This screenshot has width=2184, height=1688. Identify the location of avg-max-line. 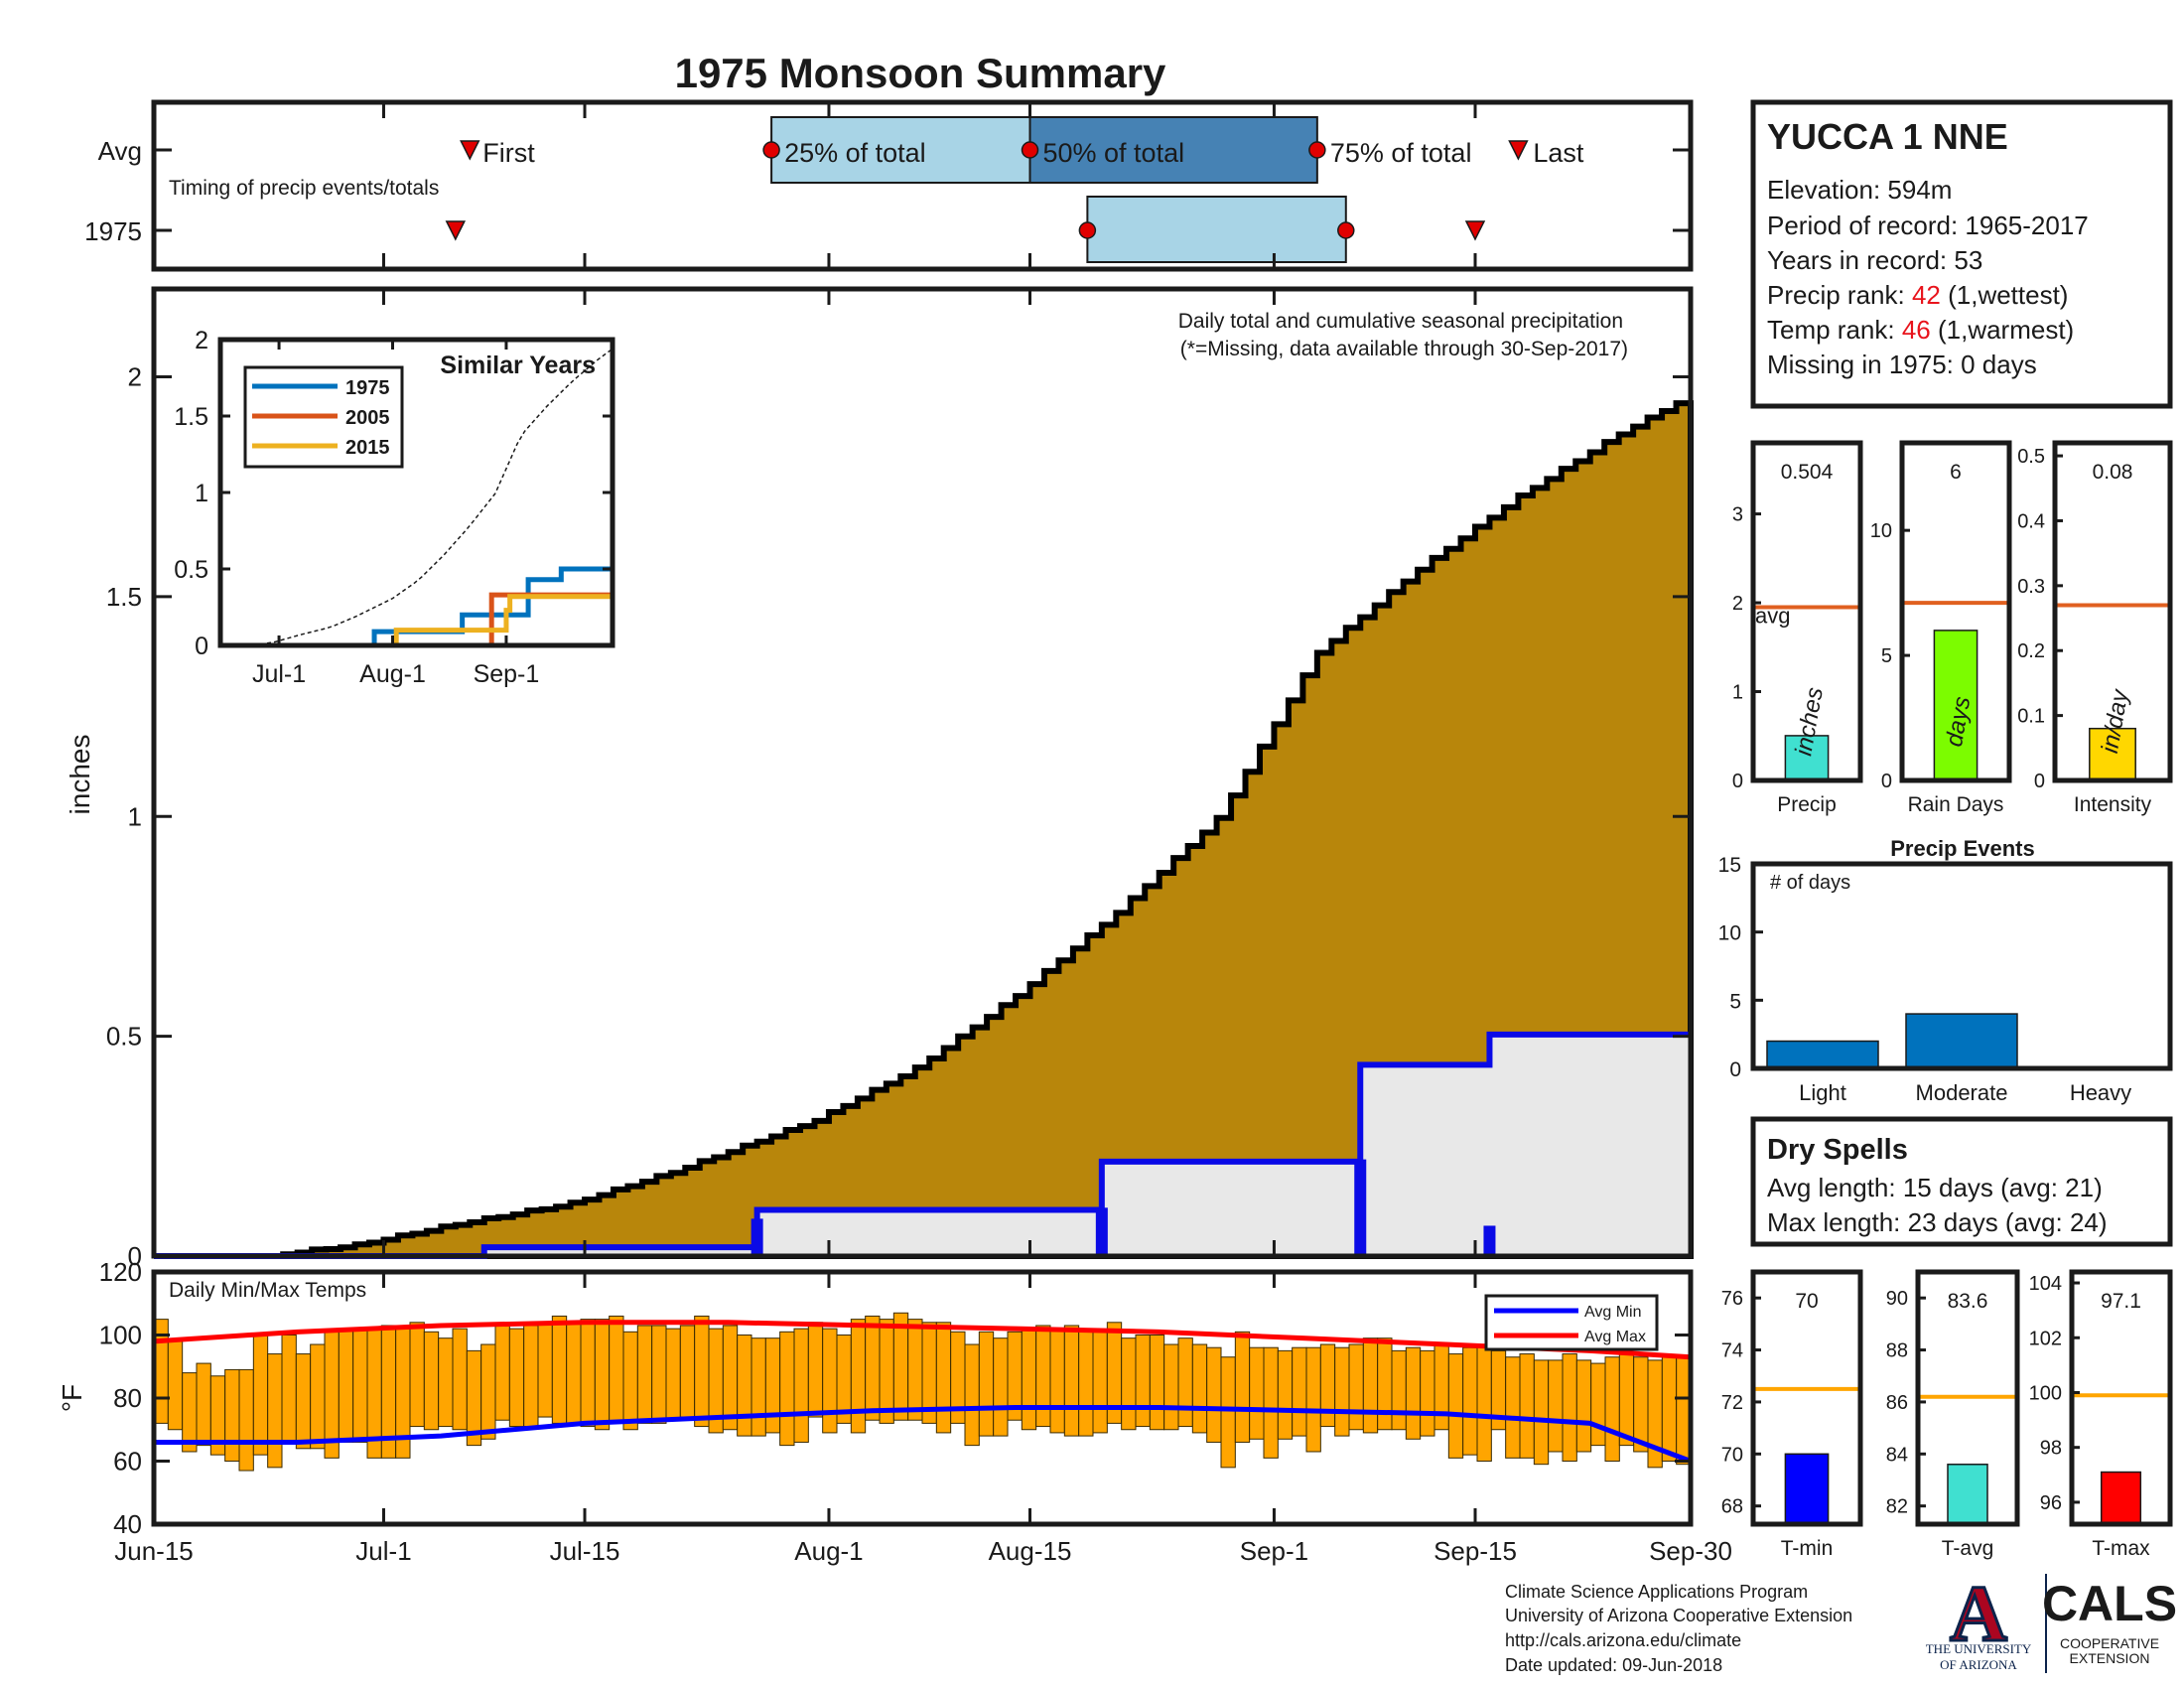
(922, 1340).